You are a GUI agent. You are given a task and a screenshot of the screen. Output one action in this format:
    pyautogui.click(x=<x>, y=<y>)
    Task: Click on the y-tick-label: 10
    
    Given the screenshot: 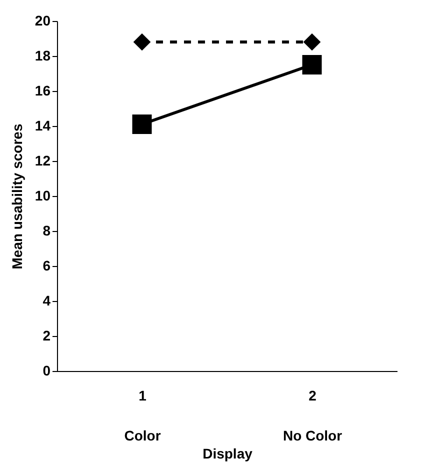 What is the action you would take?
    pyautogui.click(x=42, y=196)
    